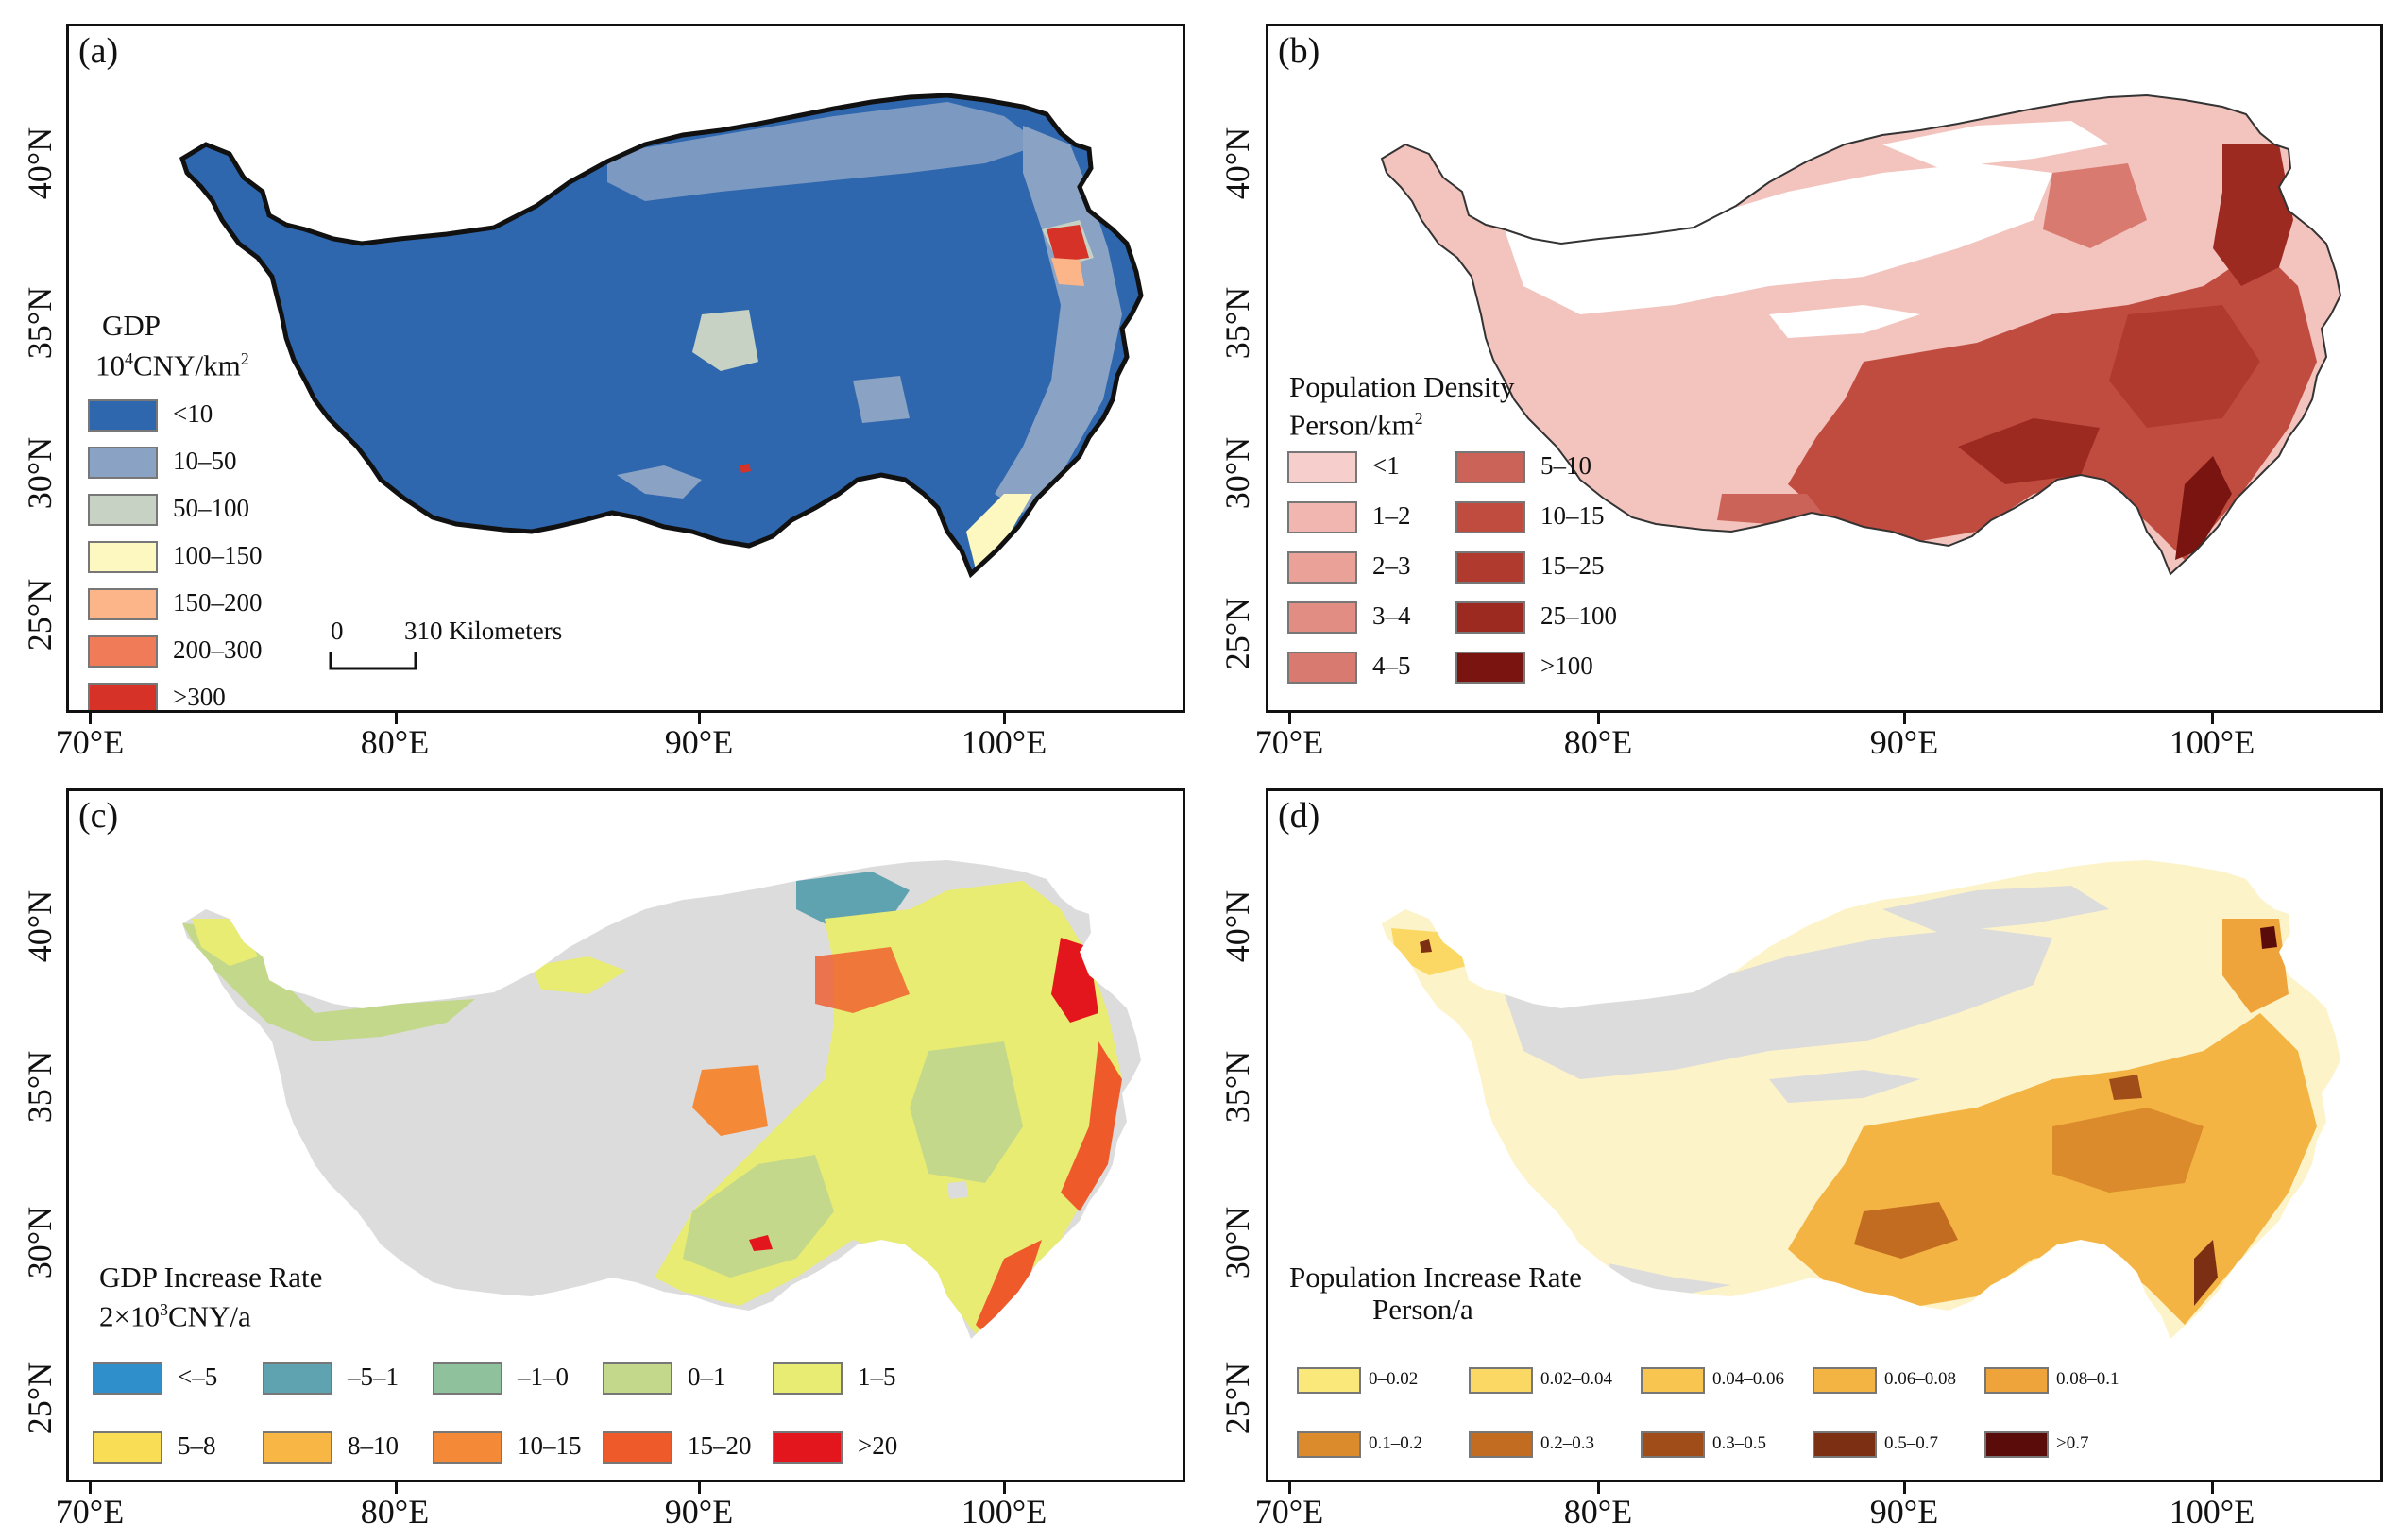 Image resolution: width=2400 pixels, height=1540 pixels. What do you see at coordinates (1289, 1512) in the screenshot?
I see `lon-label-70-d: 70°E` at bounding box center [1289, 1512].